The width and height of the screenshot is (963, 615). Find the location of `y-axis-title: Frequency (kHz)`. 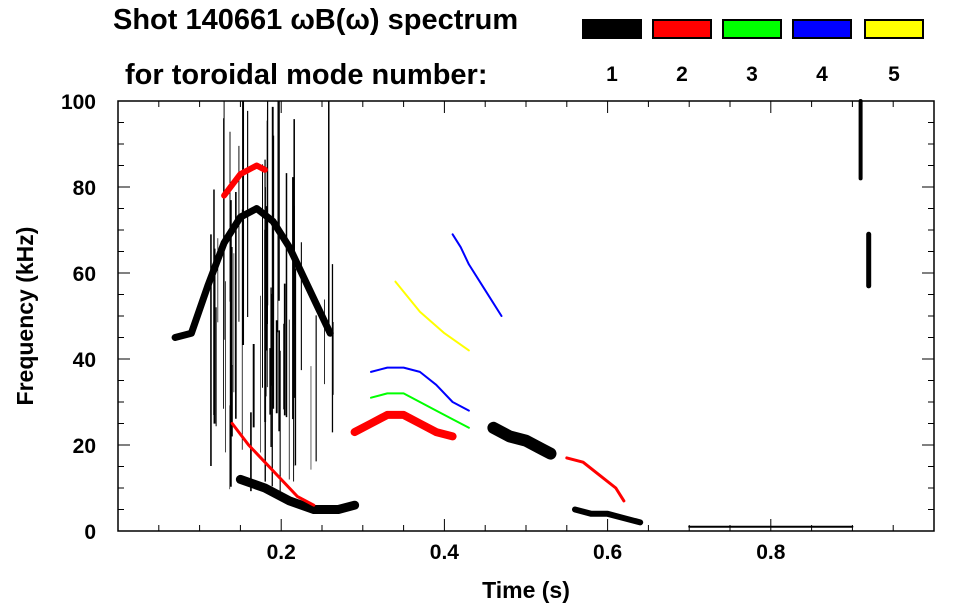

y-axis-title: Frequency (kHz) is located at coordinates (25, 316).